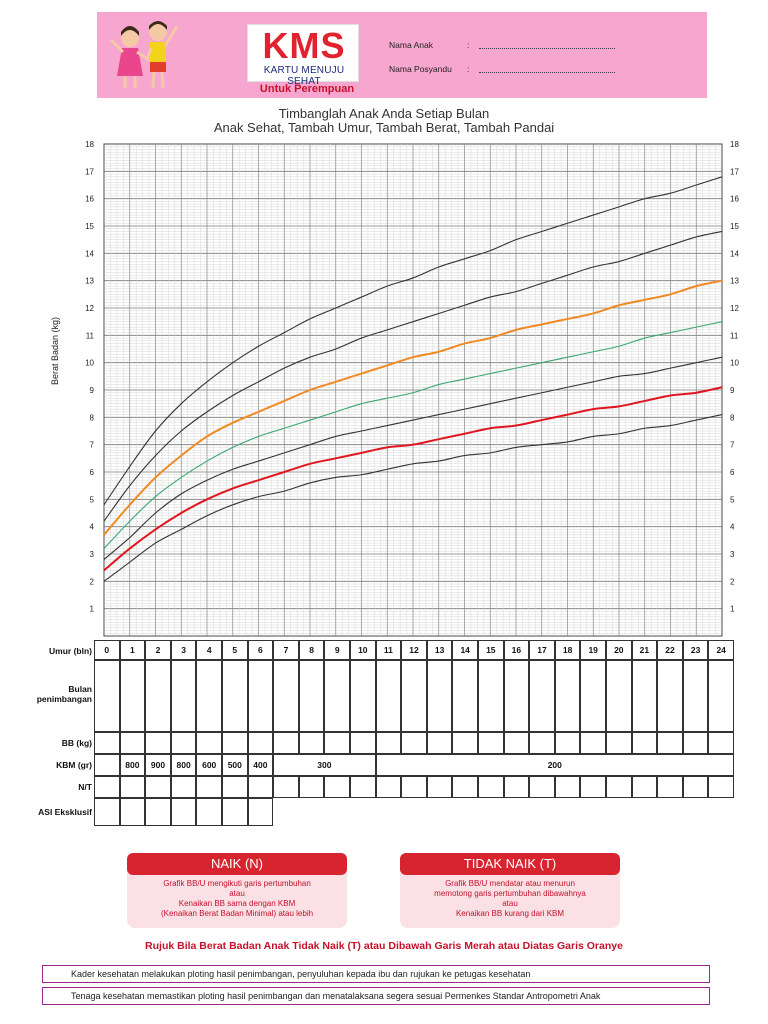 This screenshot has width=768, height=1024. Describe the element at coordinates (468, 69) in the screenshot. I see `field-colon: :` at that location.